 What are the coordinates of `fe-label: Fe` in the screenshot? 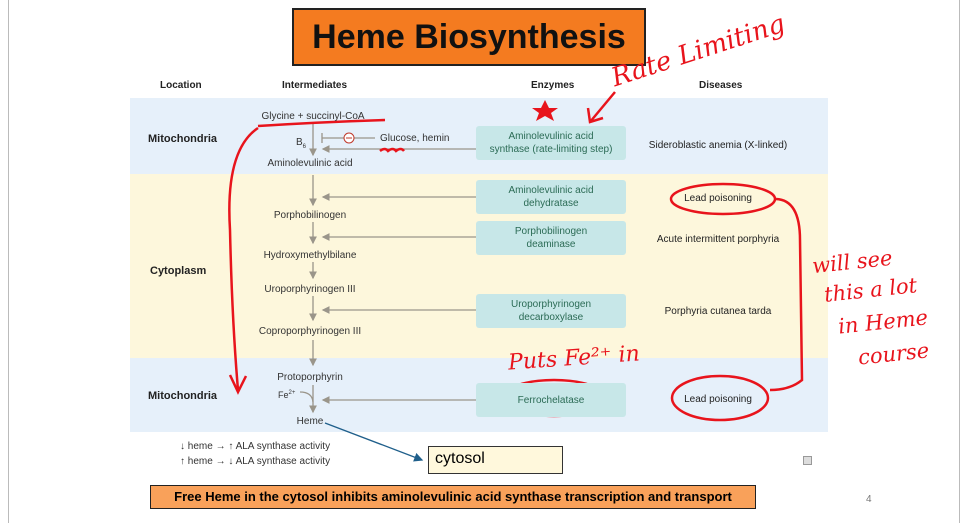 It's located at (283, 395).